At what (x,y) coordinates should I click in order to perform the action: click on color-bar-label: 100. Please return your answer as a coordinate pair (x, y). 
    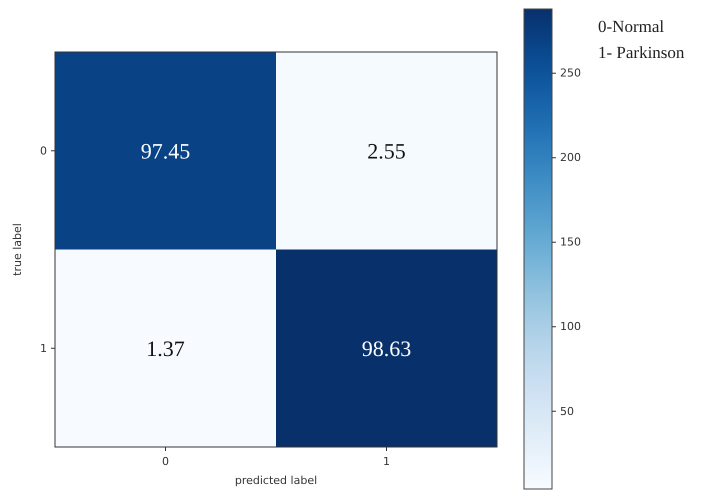
    Looking at the image, I should click on (570, 327).